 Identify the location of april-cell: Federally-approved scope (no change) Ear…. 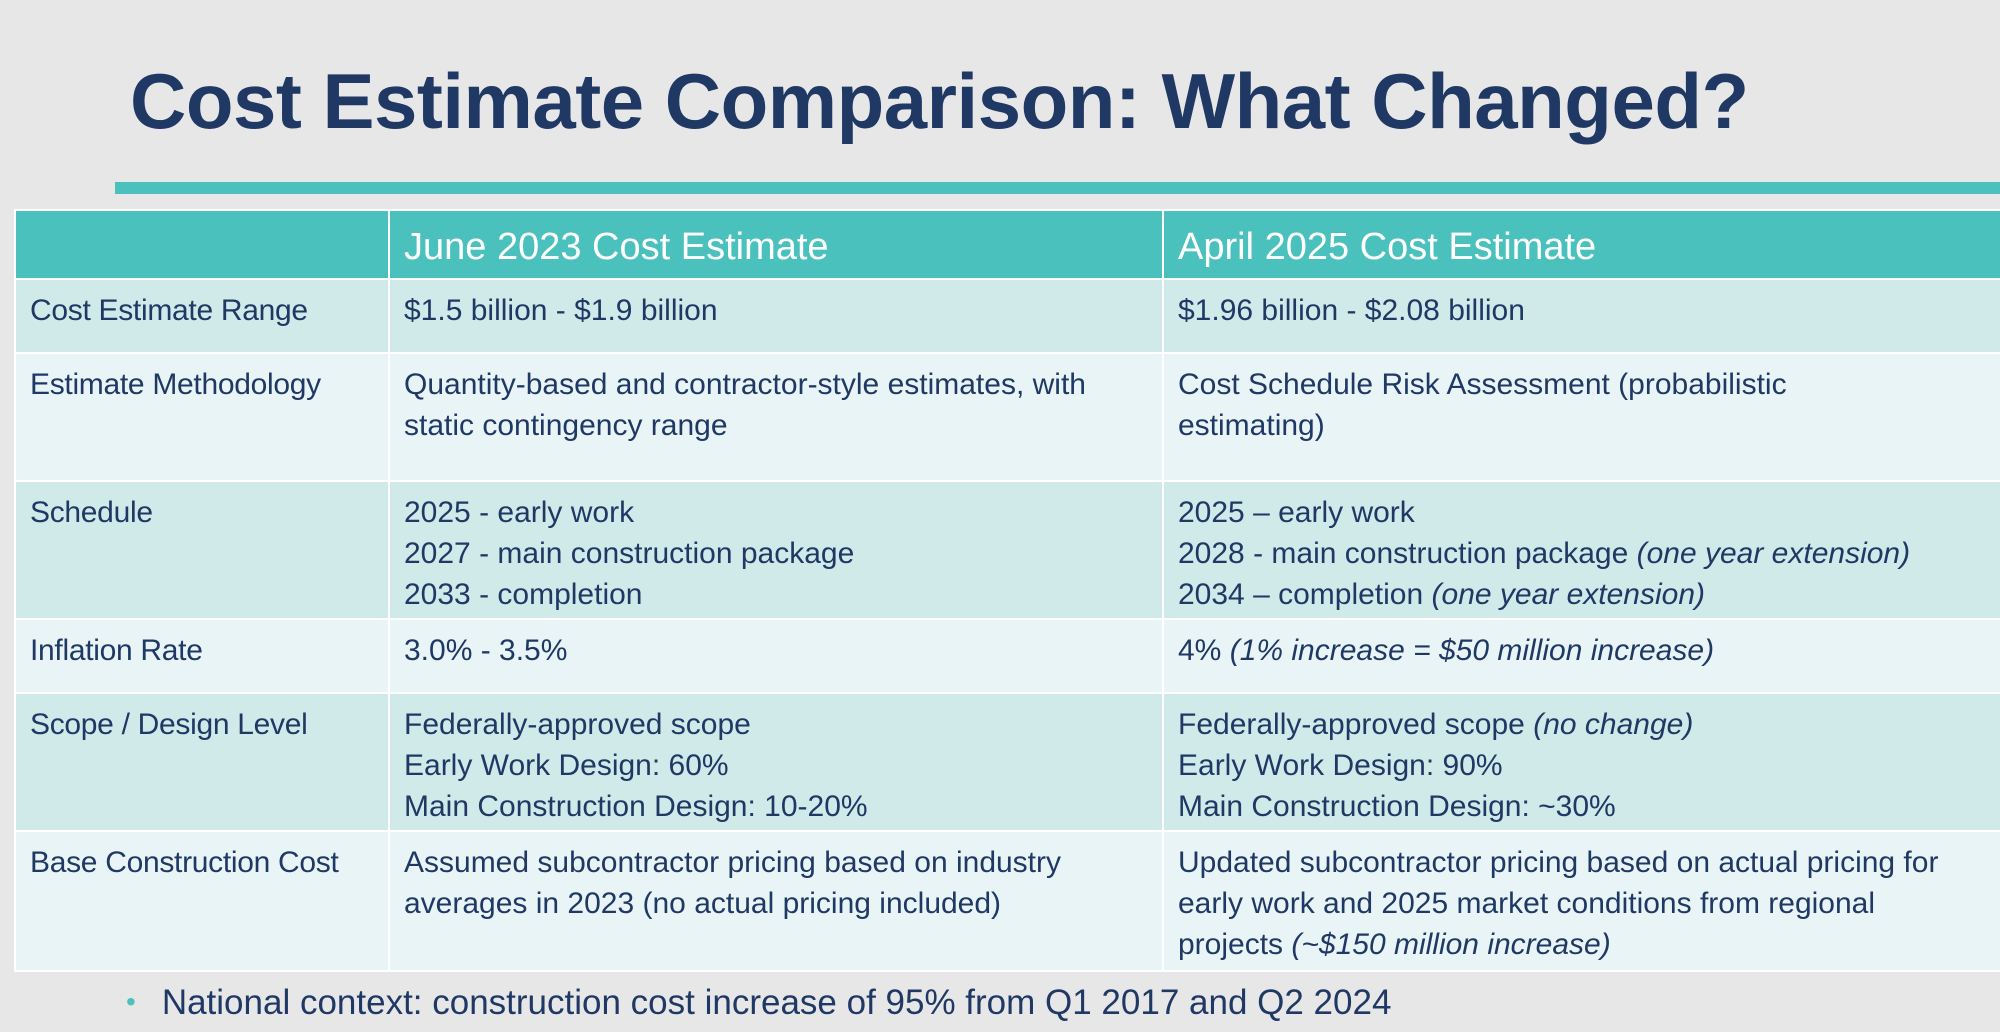
(1581, 762).